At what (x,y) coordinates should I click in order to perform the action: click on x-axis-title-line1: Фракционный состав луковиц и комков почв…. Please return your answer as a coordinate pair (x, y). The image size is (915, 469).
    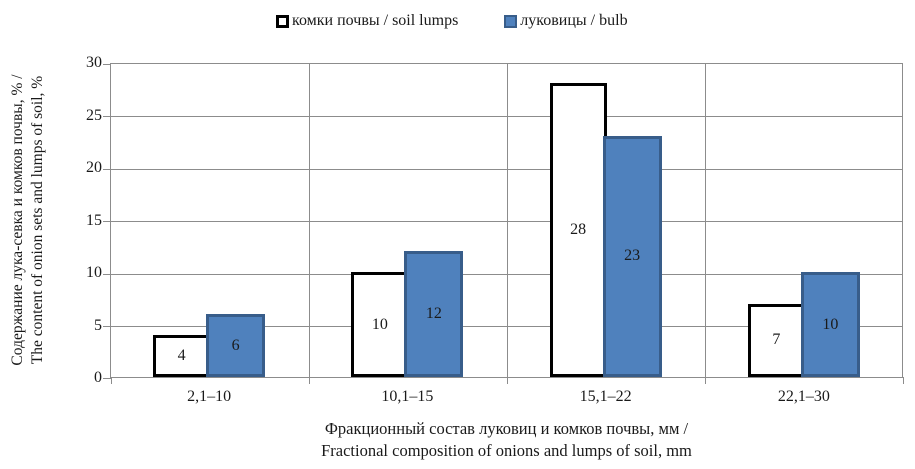
    Looking at the image, I should click on (506, 428).